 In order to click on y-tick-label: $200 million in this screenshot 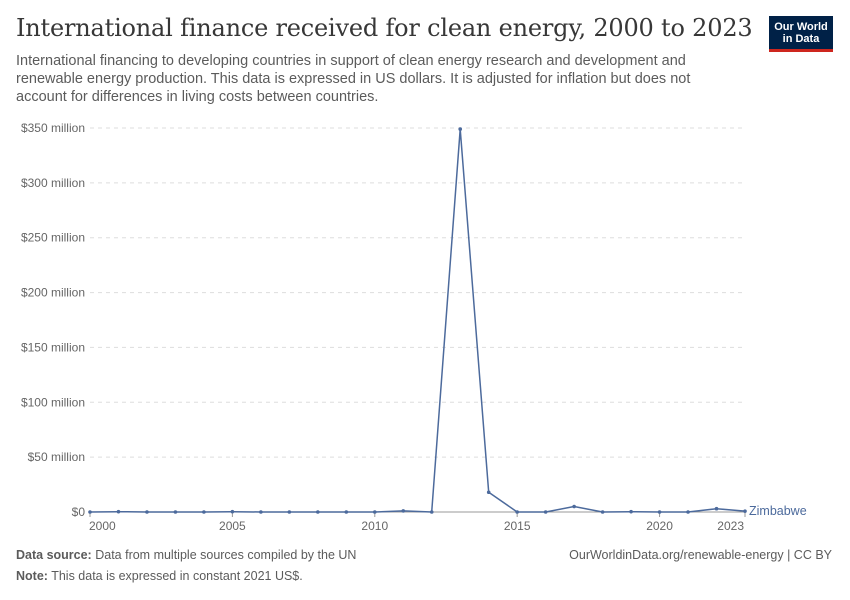, I will do `click(53, 293)`.